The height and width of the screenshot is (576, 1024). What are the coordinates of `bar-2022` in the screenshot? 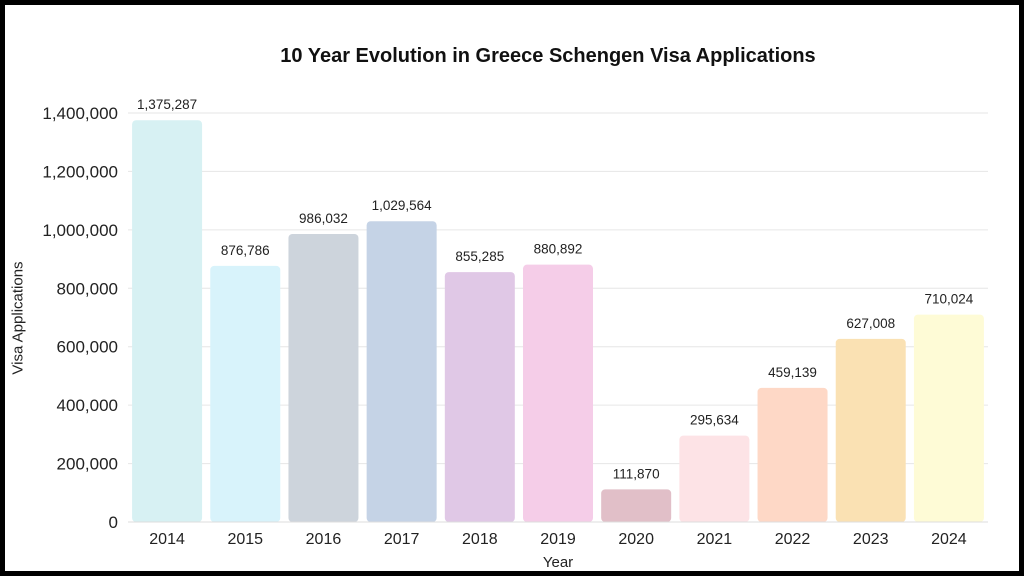 It's located at (792, 454).